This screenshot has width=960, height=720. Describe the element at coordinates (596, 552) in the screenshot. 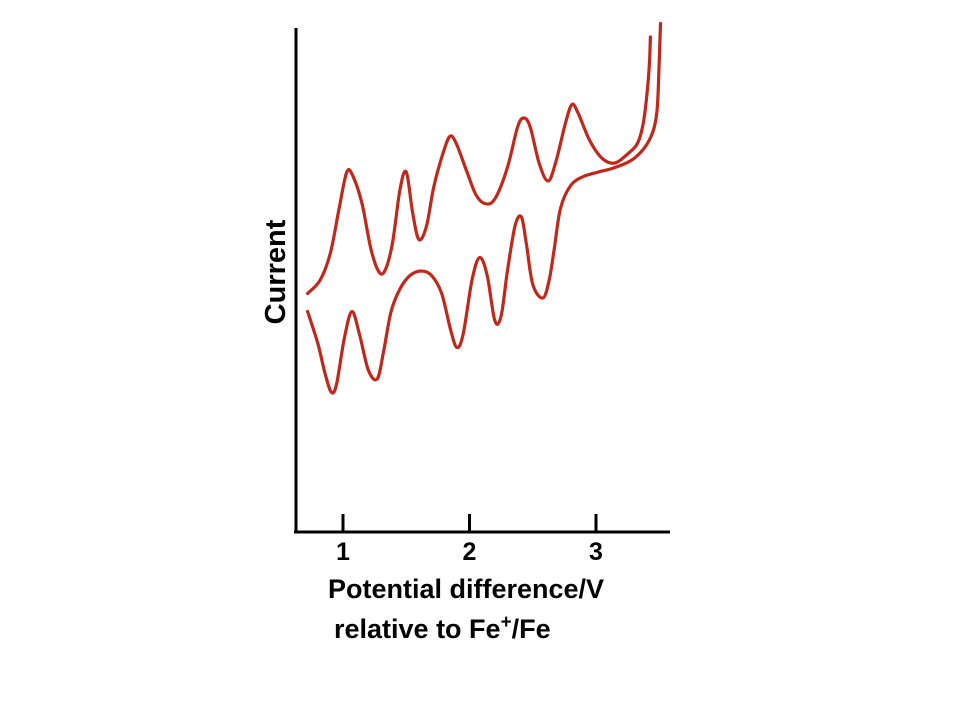

I see `x-tick-label-3: 3` at that location.